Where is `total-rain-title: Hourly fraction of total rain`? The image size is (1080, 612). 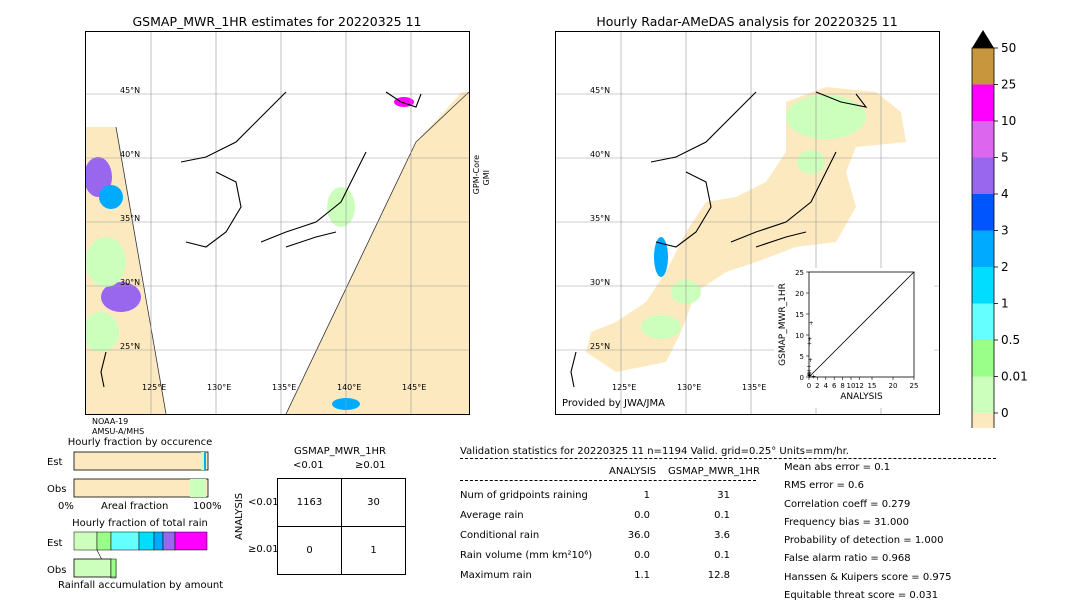
total-rain-title: Hourly fraction of total rain is located at coordinates (140, 523).